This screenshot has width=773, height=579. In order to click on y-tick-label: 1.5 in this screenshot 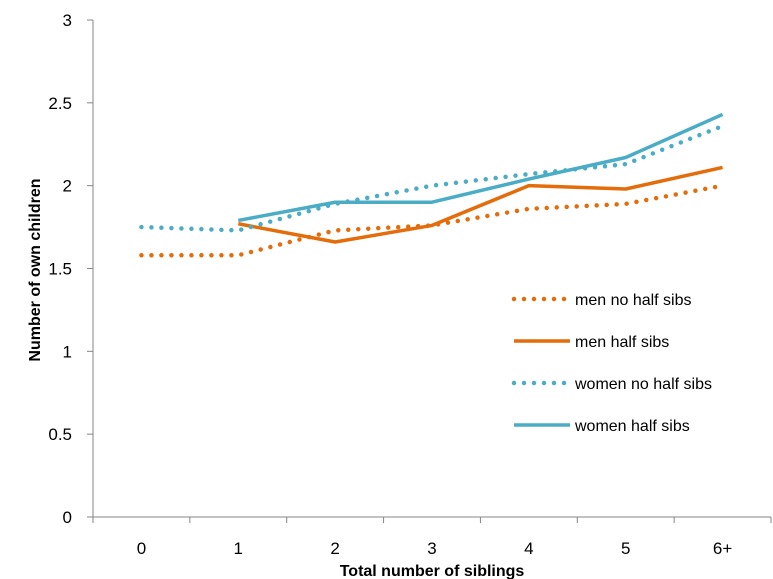, I will do `click(60, 269)`.